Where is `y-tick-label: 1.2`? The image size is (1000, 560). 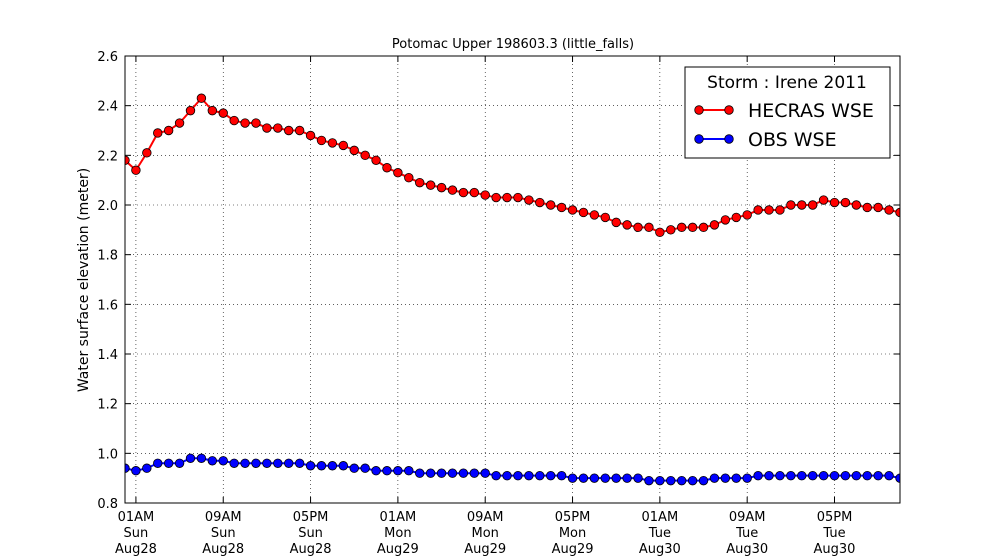 y-tick-label: 1.2 is located at coordinates (107, 405).